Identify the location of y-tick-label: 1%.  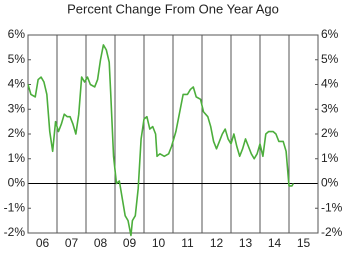
(17, 158).